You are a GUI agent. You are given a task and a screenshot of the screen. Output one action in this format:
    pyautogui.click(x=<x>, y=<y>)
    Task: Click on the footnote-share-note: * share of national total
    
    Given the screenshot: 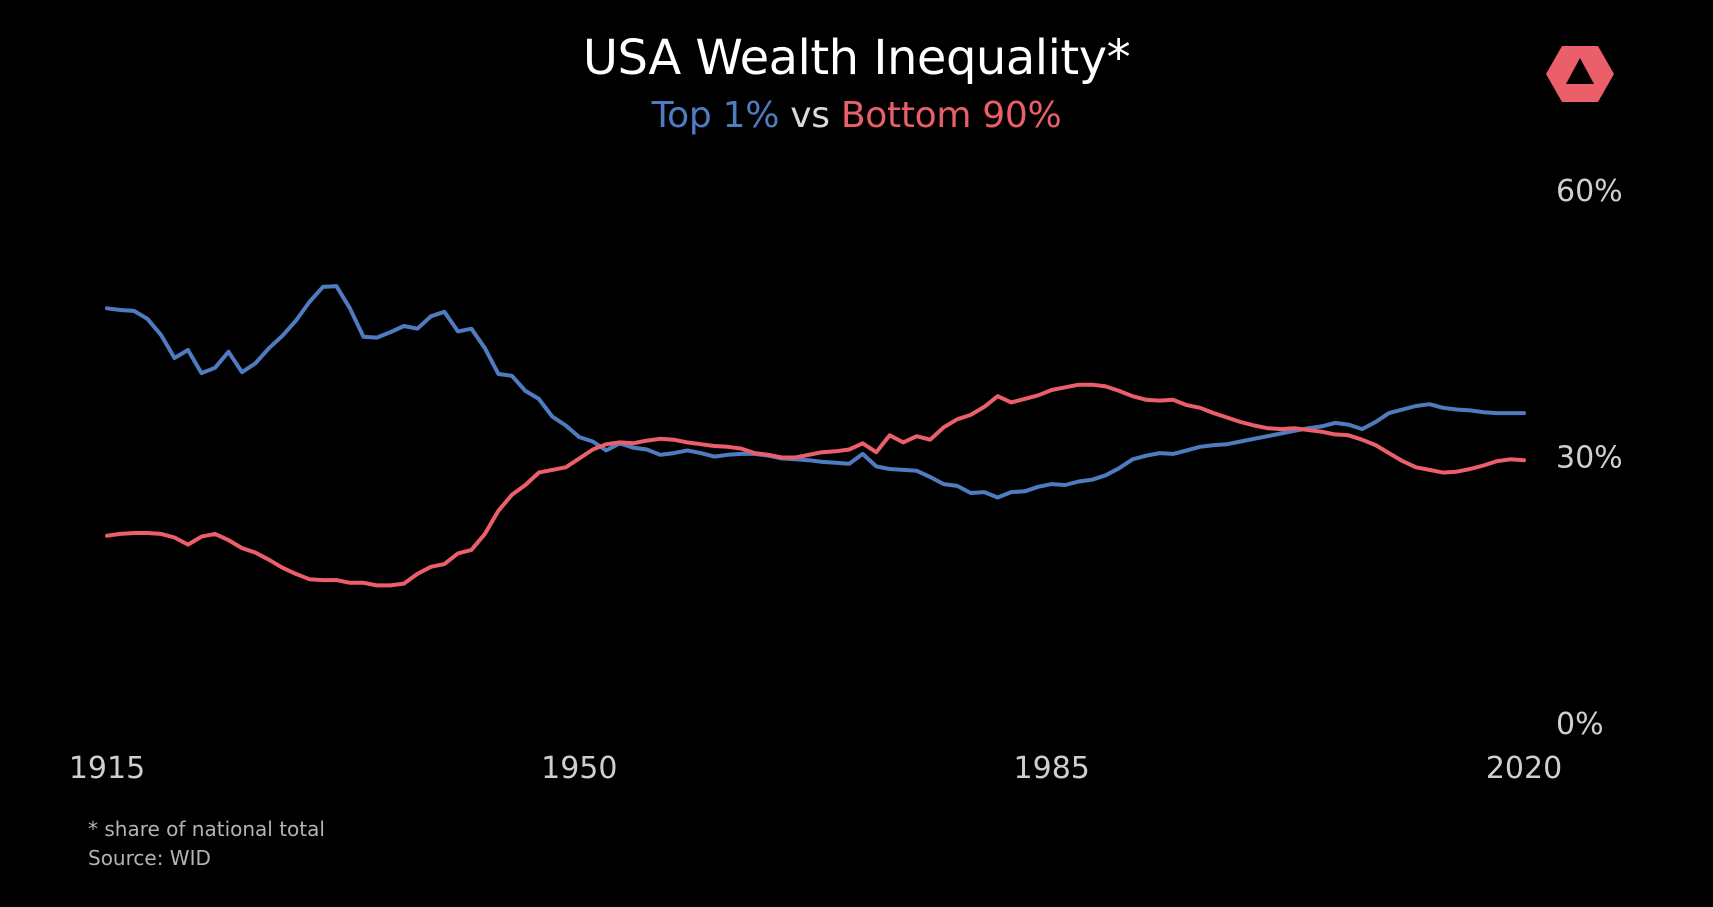 What is the action you would take?
    pyautogui.click(x=206, y=829)
    